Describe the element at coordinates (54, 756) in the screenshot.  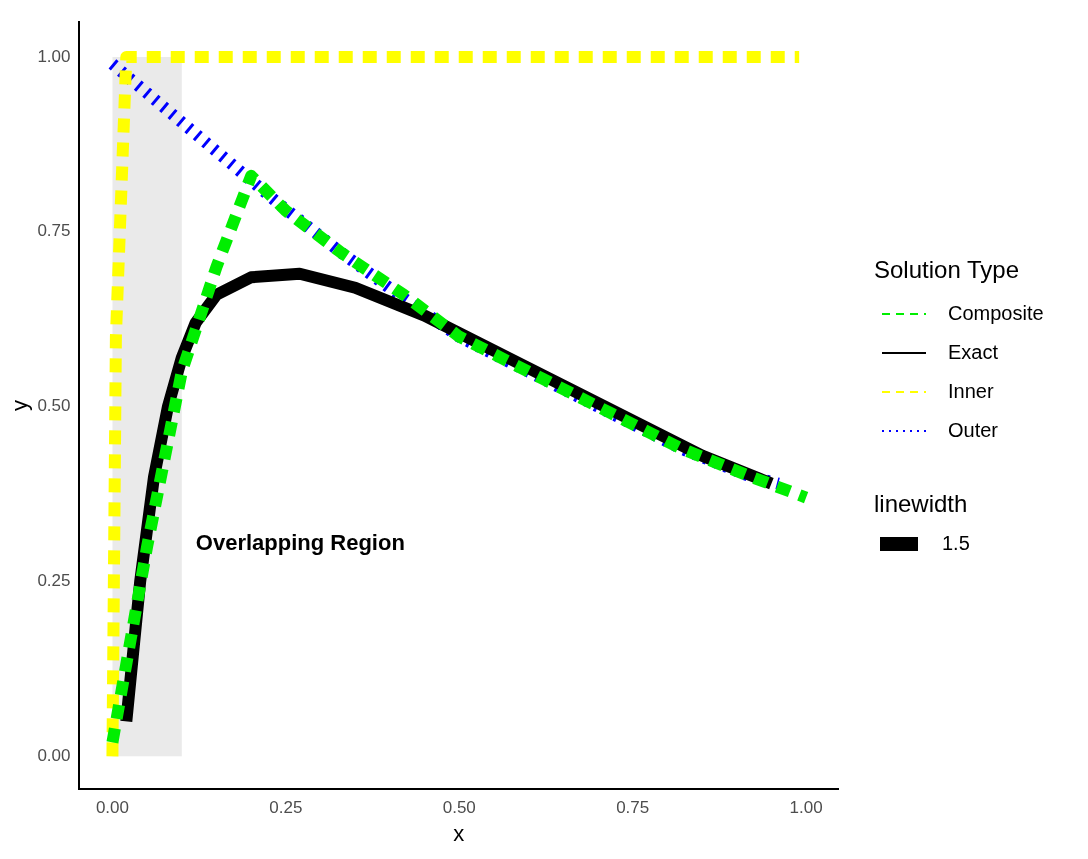
I see `y-tick-label: 0.00` at that location.